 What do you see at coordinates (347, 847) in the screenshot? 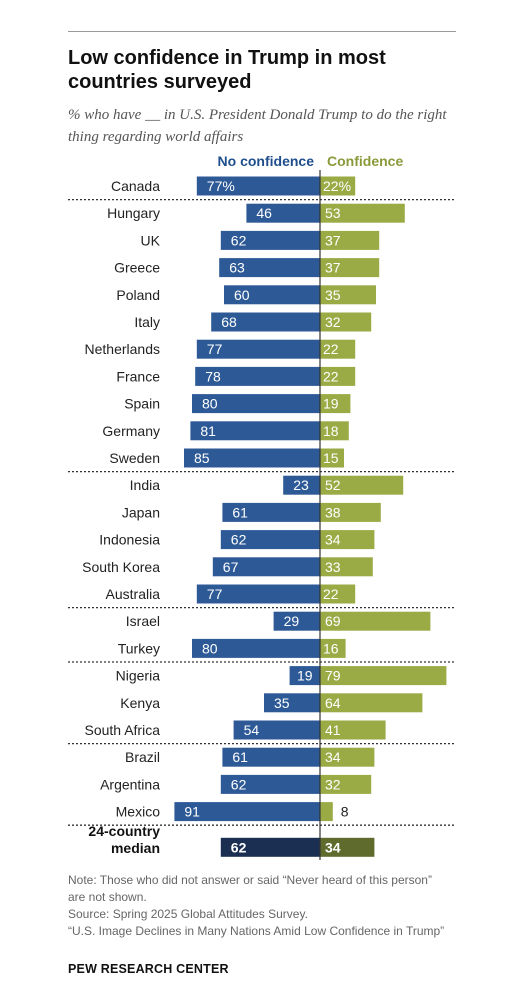
I see `bar-confidence-24-country-median` at bounding box center [347, 847].